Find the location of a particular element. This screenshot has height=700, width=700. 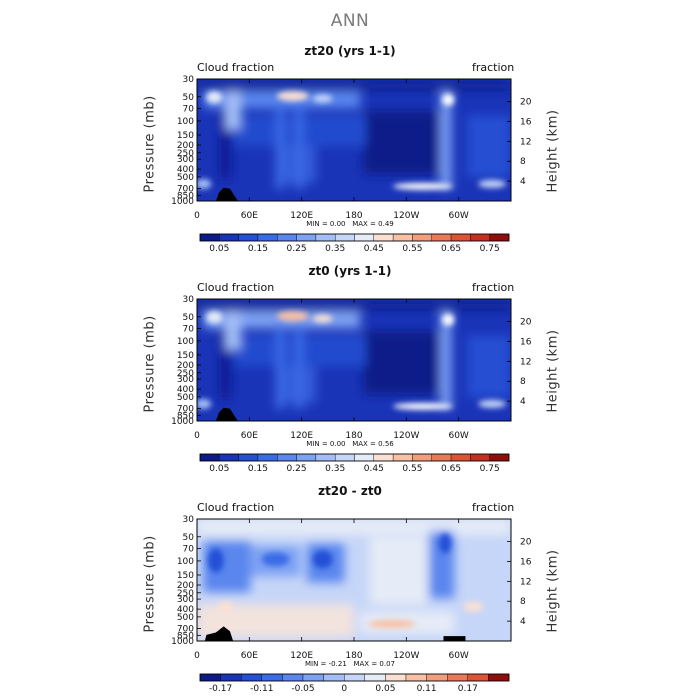

height-tick-label: 16 is located at coordinates (526, 122).